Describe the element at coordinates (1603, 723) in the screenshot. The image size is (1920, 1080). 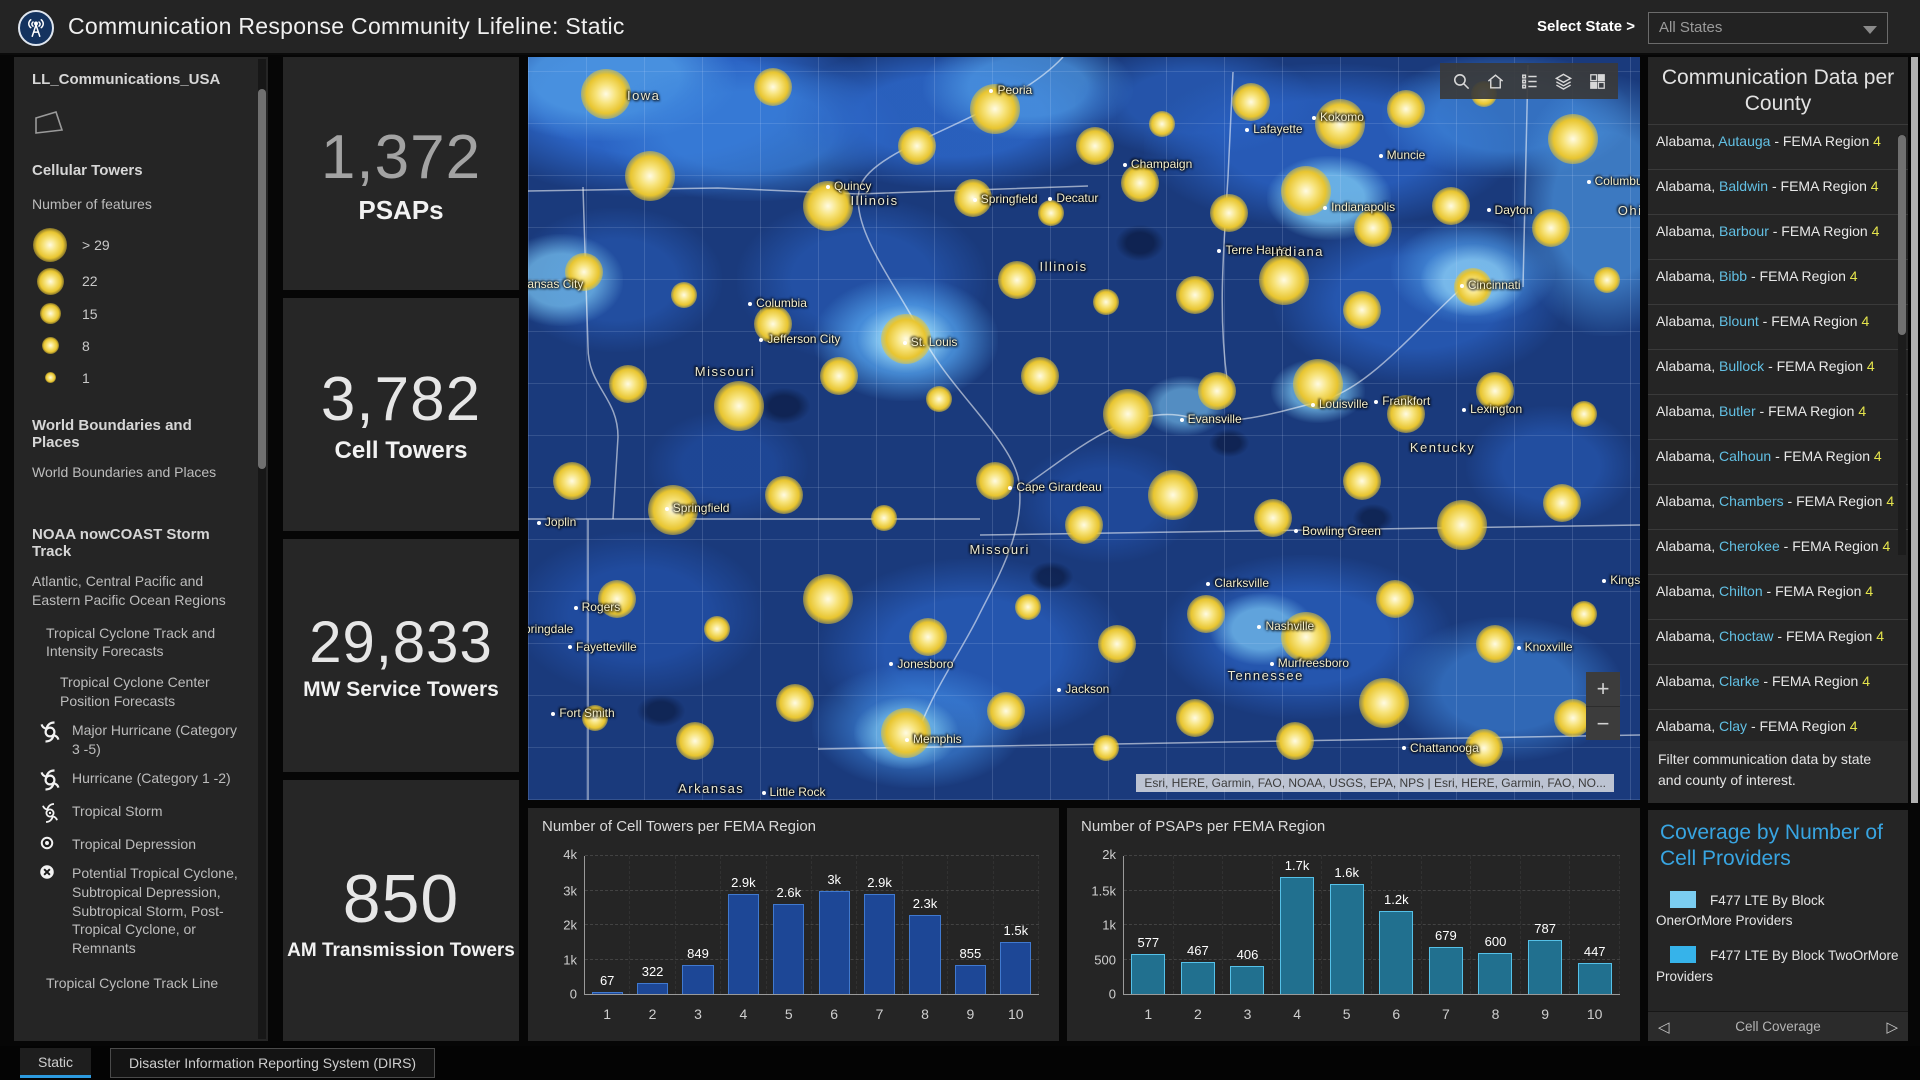
I see `zoom-out-button: −` at that location.